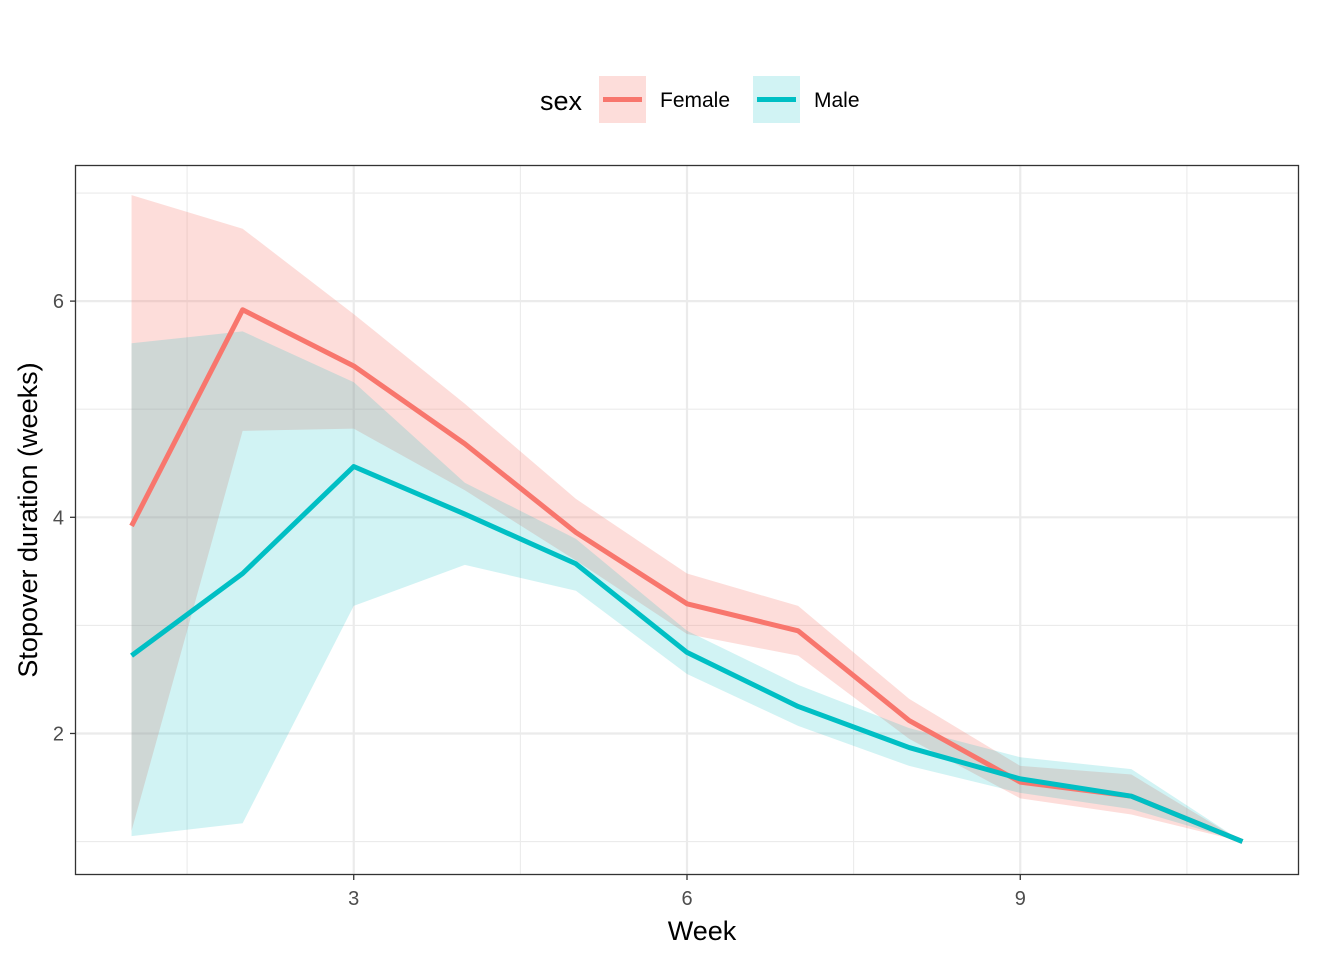 The height and width of the screenshot is (960, 1344). What do you see at coordinates (702, 931) in the screenshot?
I see `x-axis-title: Week` at bounding box center [702, 931].